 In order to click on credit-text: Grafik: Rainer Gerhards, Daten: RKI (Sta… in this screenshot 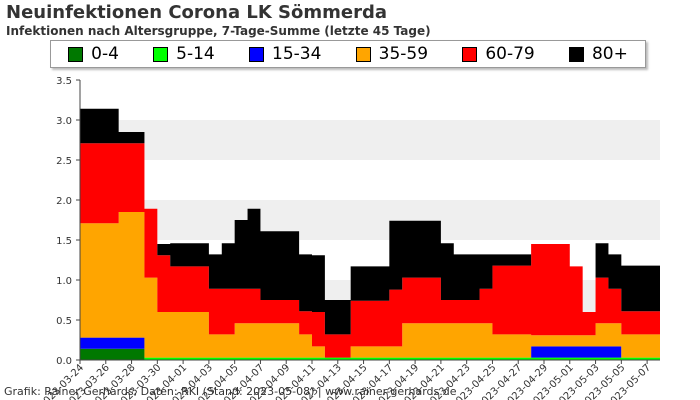, I will do `click(230, 391)`.